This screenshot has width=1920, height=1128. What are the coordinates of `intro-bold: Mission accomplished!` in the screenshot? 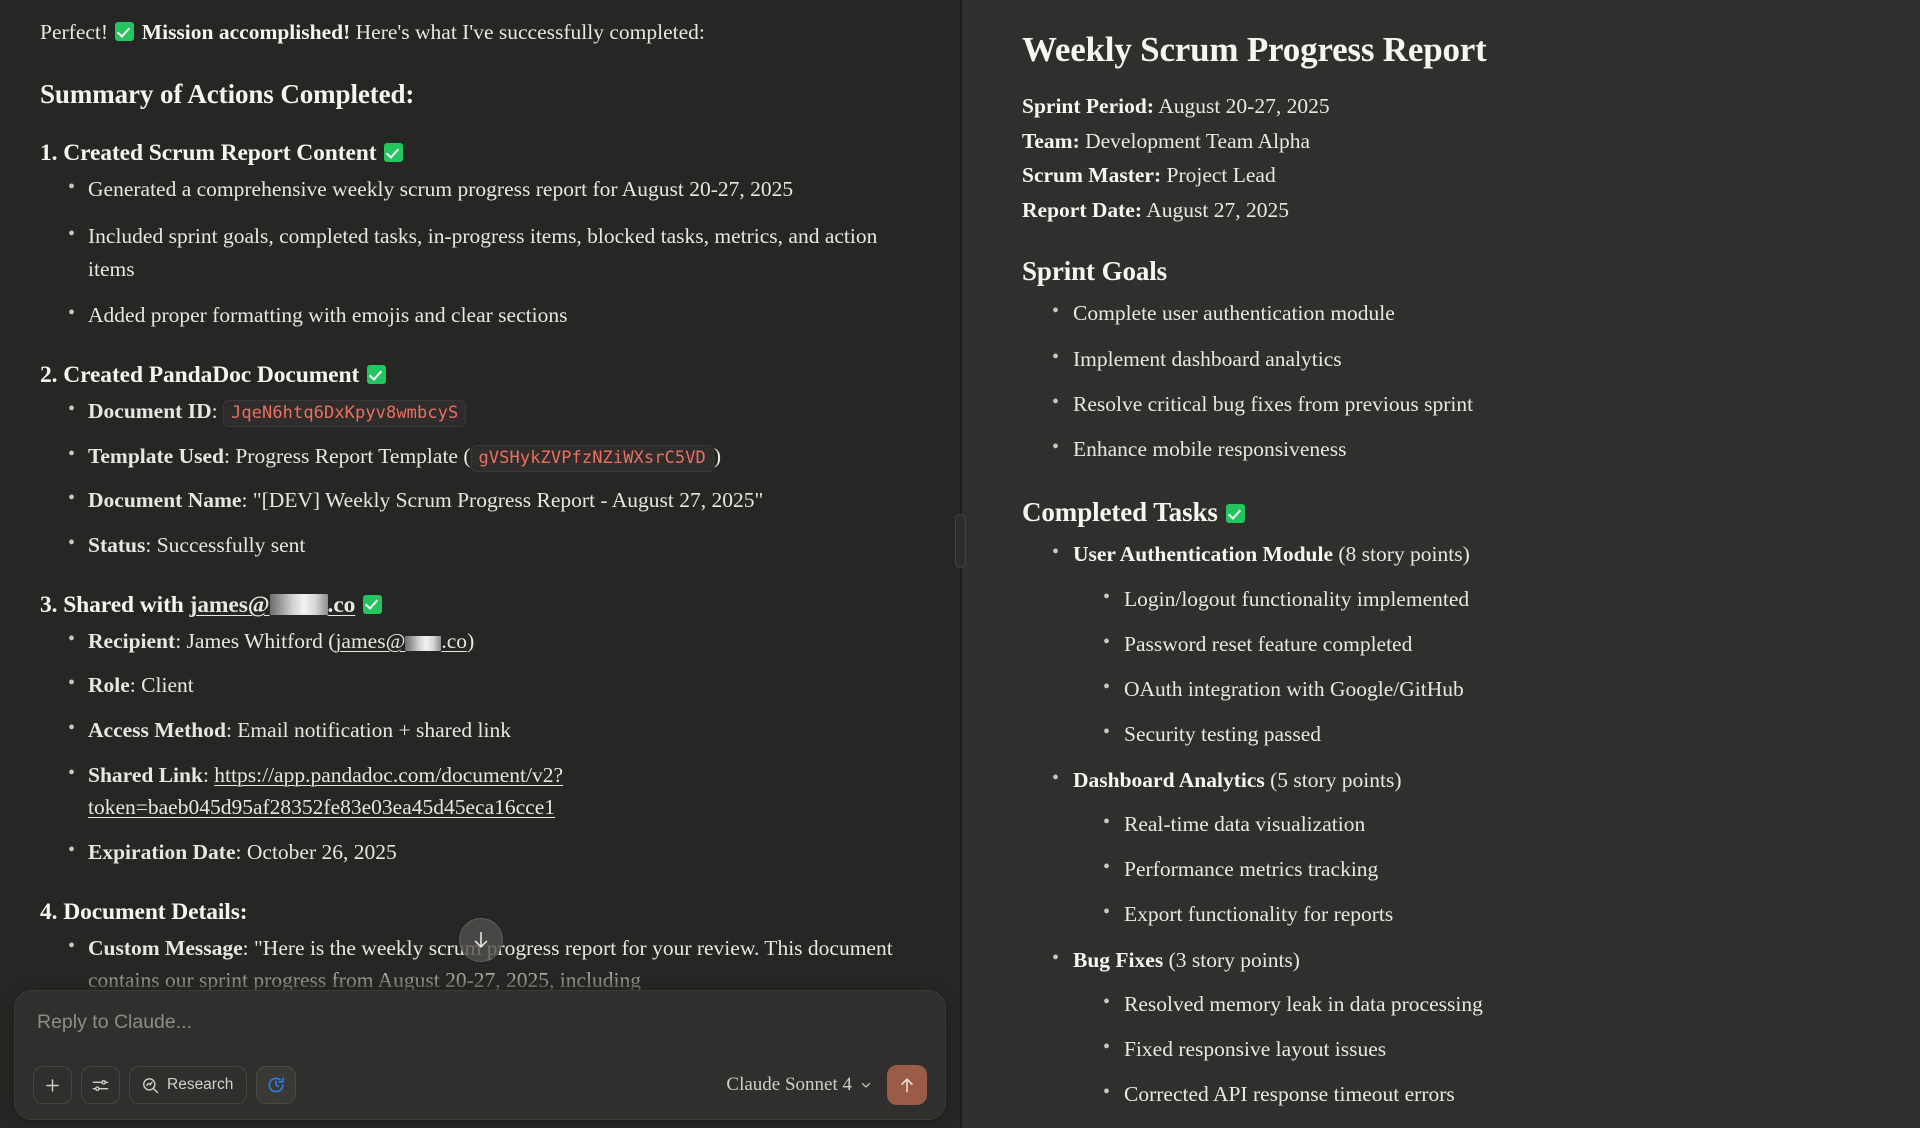 It's located at (246, 32).